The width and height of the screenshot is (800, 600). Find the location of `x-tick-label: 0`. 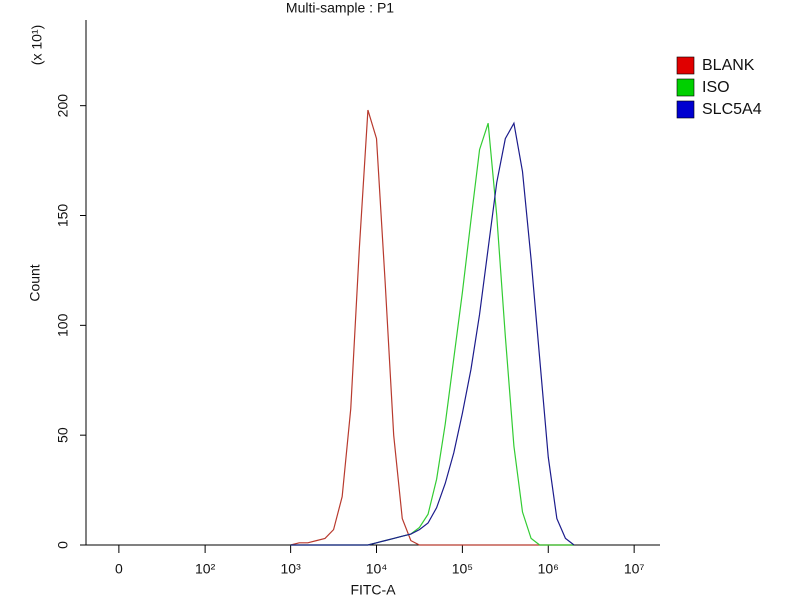

x-tick-label: 0 is located at coordinates (119, 569).